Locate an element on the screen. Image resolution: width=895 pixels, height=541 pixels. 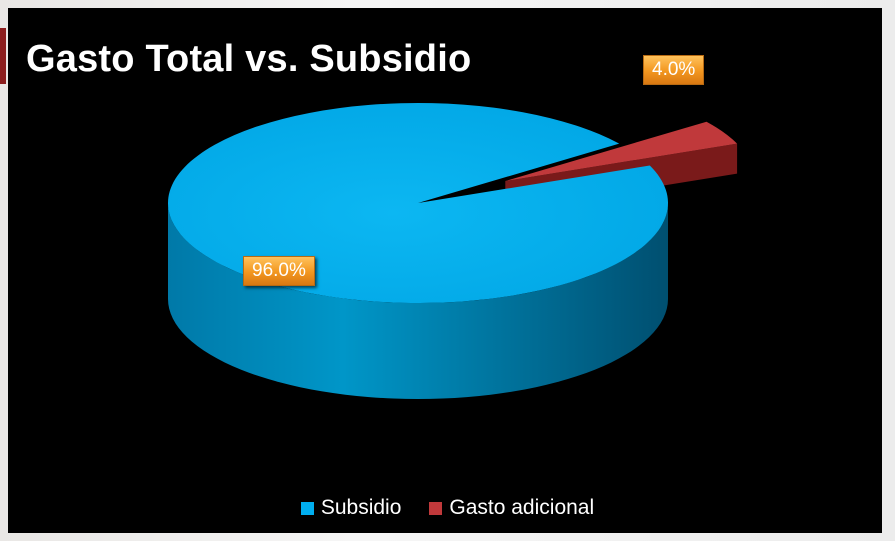
slide-accent-bar is located at coordinates (3, 56).